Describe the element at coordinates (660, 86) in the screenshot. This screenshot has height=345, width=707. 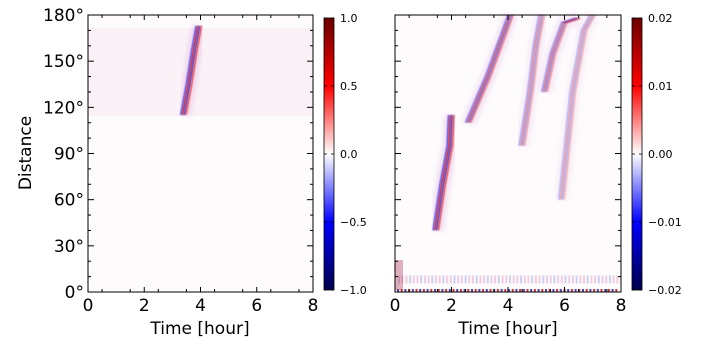
I see `colorbar-tick-label: 0.01` at that location.